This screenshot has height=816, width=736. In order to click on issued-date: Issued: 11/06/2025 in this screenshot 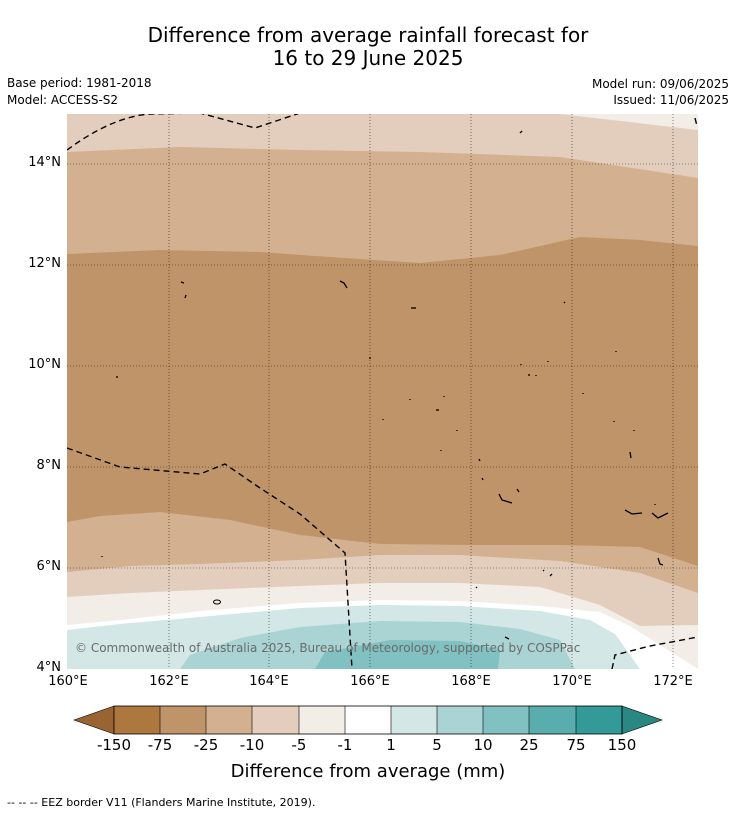, I will do `click(671, 100)`.